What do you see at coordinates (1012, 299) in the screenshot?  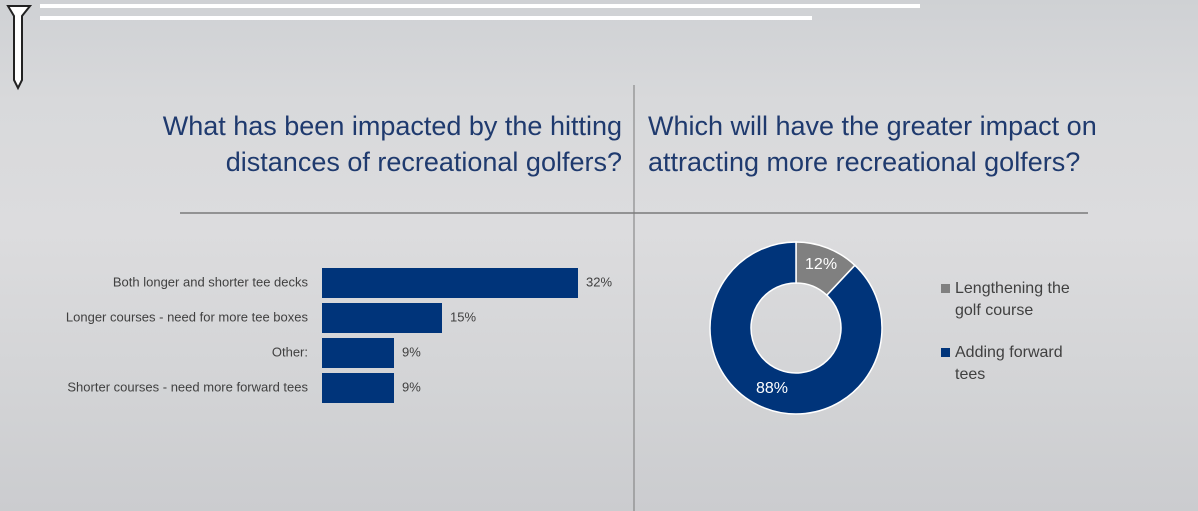 I see `legend-label: Lengthening the golf course` at bounding box center [1012, 299].